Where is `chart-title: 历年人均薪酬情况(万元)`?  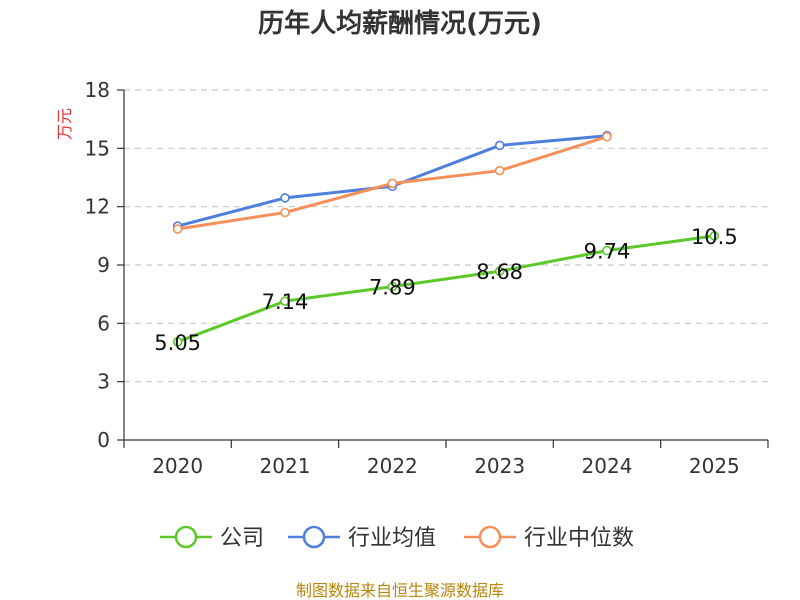 chart-title: 历年人均薪酬情况(万元) is located at coordinates (400, 23).